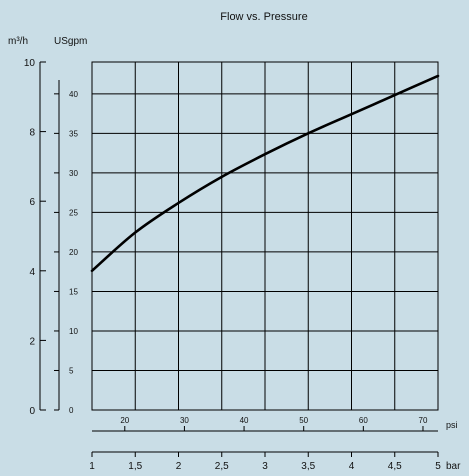  Describe the element at coordinates (32, 133) in the screenshot. I see `y-left-tick-label: 8` at that location.